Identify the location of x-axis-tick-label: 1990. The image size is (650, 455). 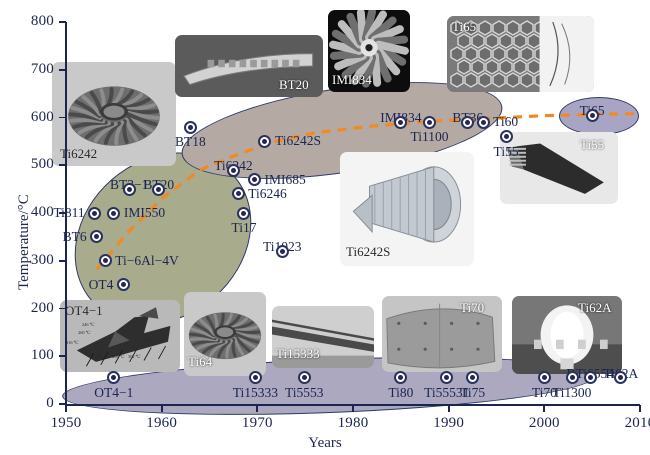
(449, 423).